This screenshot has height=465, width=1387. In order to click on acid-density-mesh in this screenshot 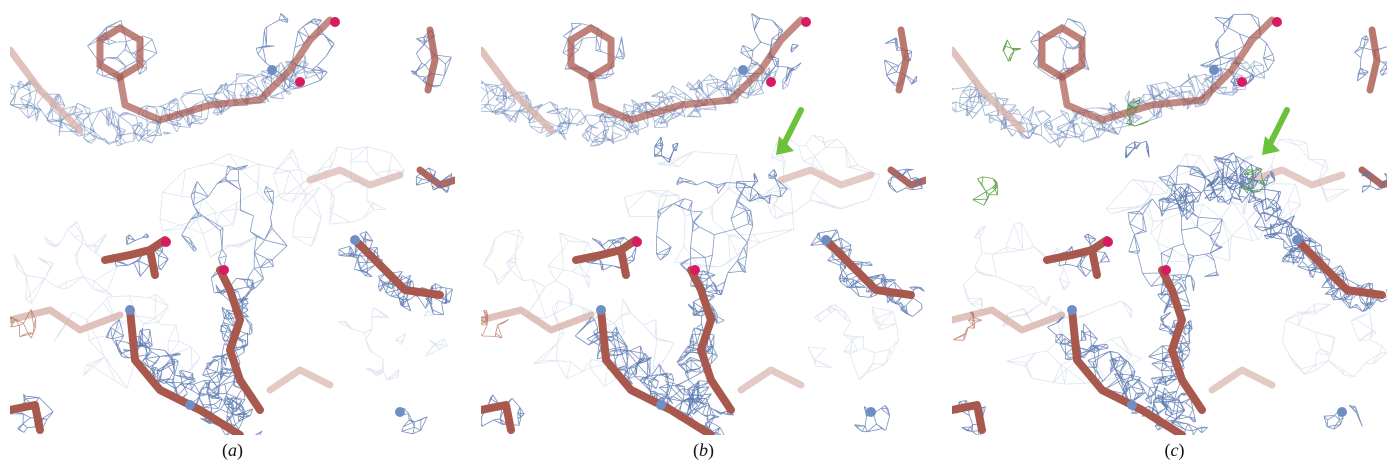, I will do `click(141, 255)`.